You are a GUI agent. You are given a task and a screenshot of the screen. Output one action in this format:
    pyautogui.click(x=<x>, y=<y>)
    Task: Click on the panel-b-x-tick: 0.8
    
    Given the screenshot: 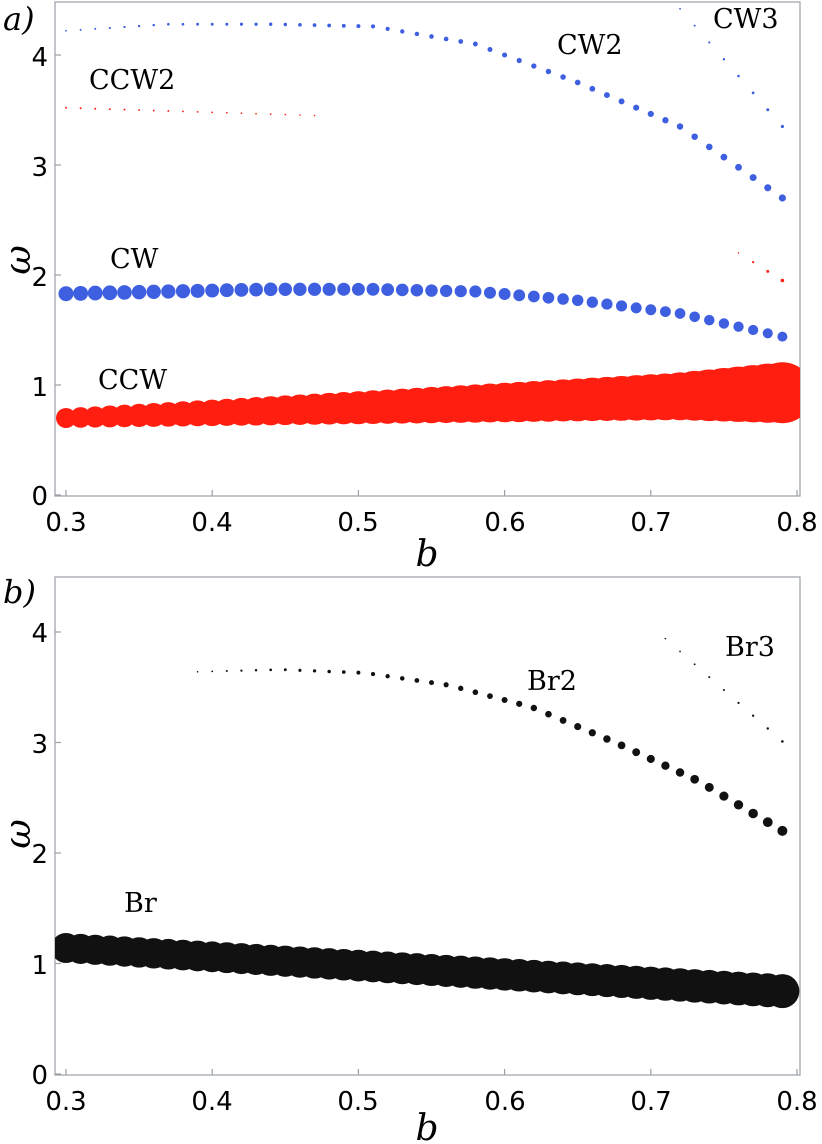 What is the action you would take?
    pyautogui.click(x=796, y=1102)
    